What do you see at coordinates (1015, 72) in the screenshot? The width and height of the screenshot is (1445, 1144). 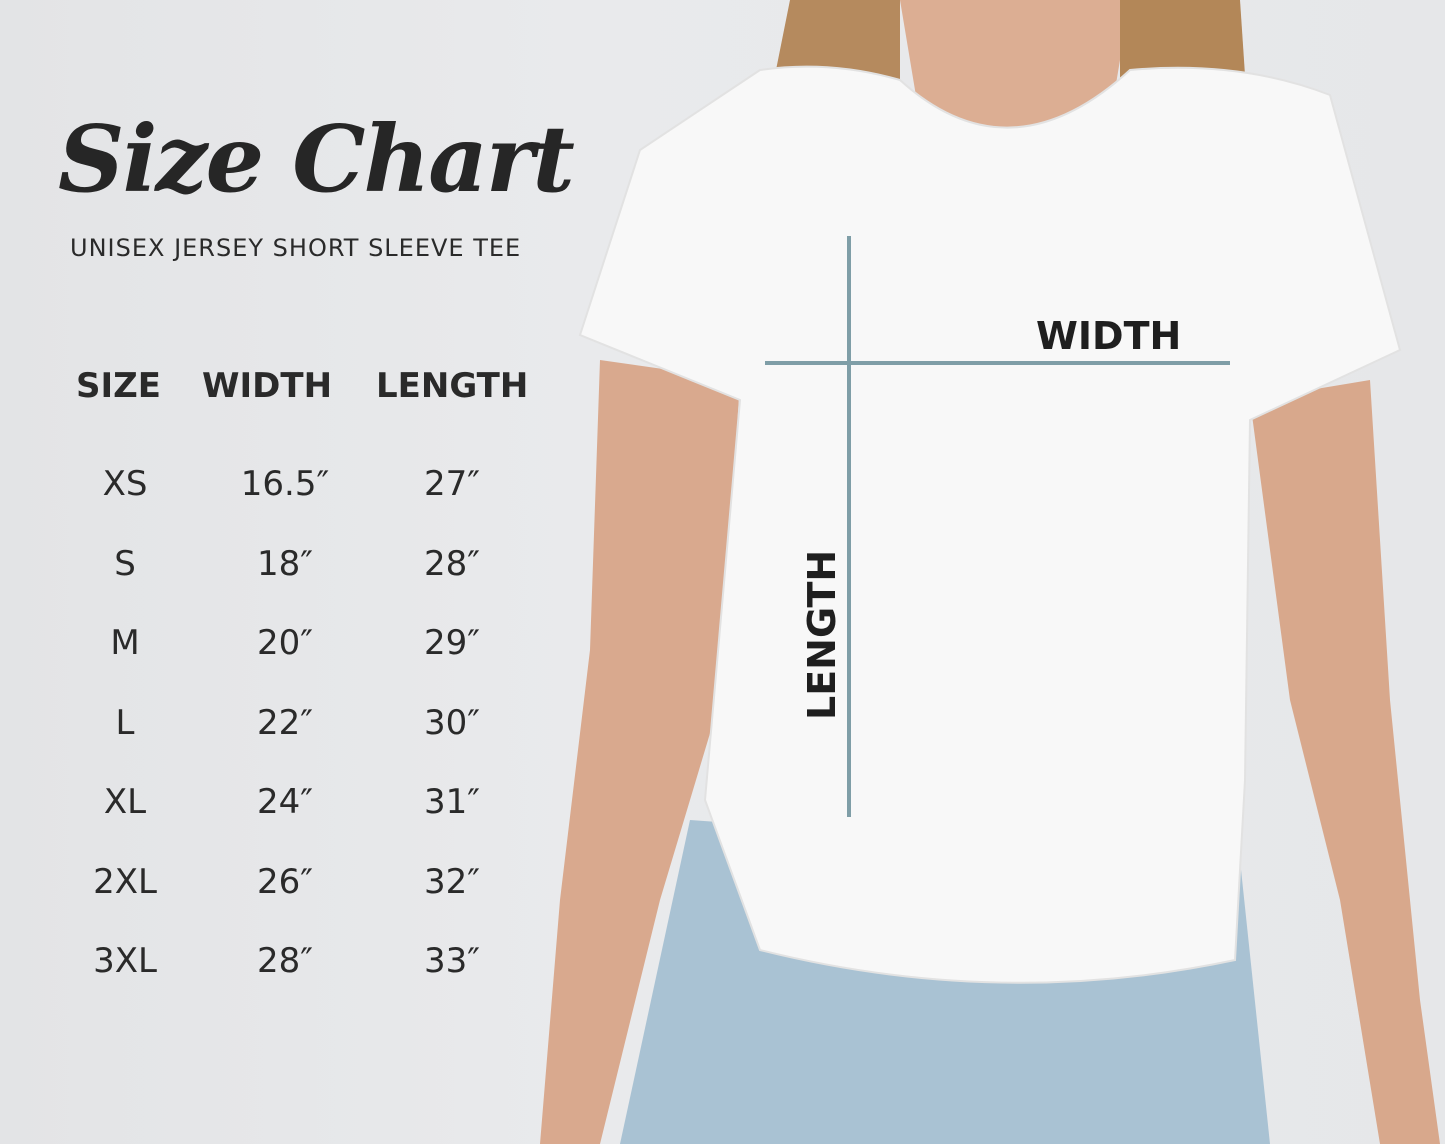 I see `neck` at bounding box center [1015, 72].